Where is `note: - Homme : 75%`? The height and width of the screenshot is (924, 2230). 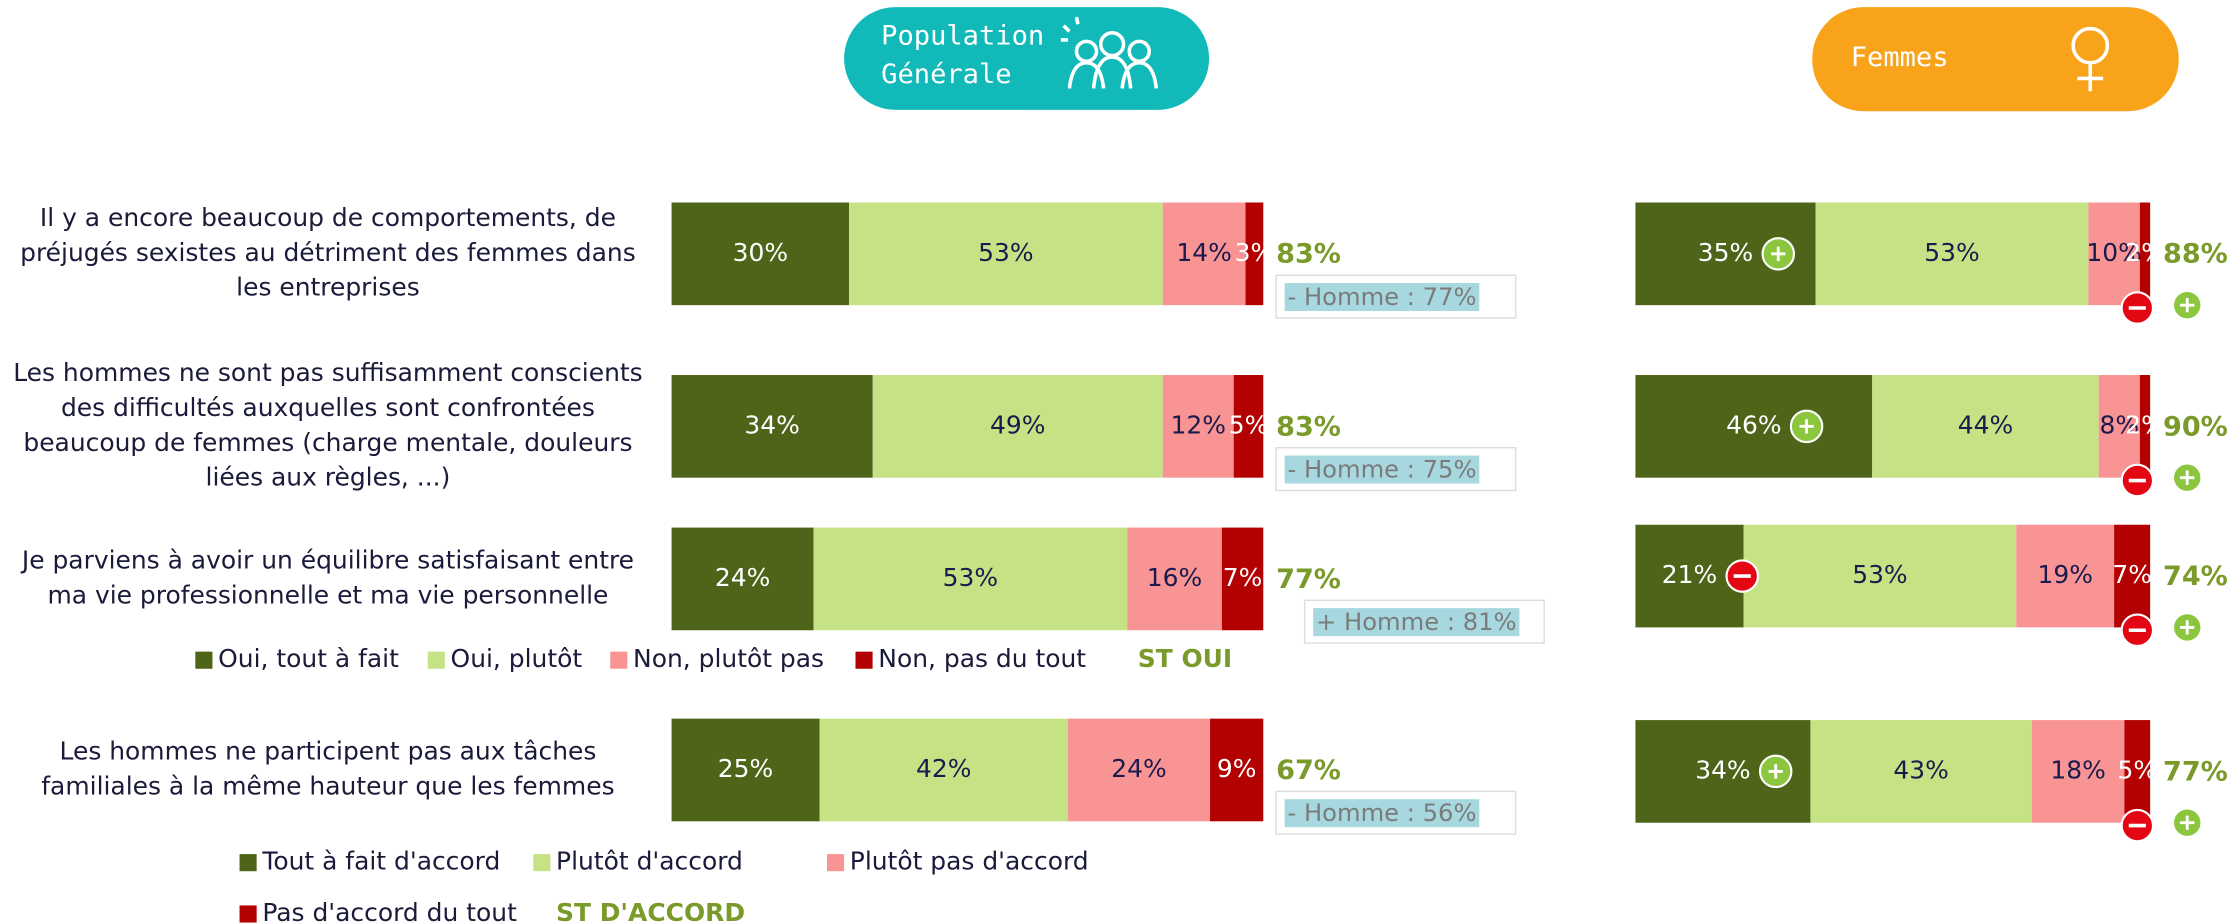
note: - Homme : 75% is located at coordinates (1396, 469).